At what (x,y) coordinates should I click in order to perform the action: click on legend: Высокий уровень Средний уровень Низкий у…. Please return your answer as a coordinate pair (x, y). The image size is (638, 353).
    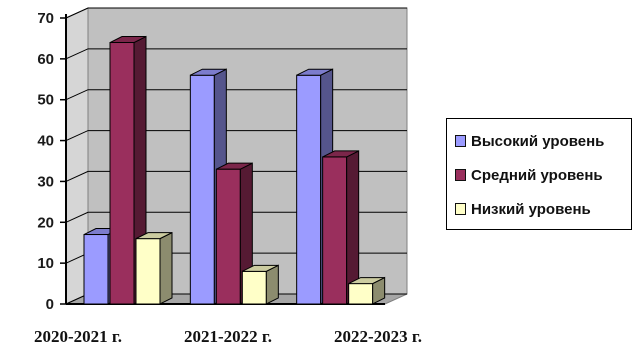
    Looking at the image, I should click on (539, 174).